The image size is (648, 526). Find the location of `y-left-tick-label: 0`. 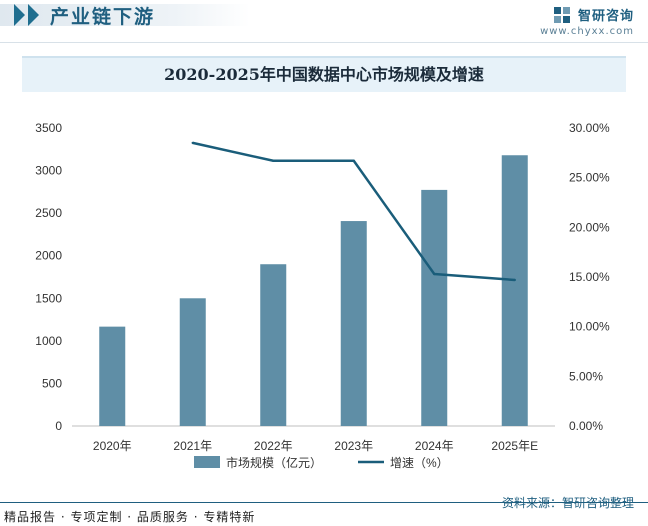

y-left-tick-label: 0 is located at coordinates (58, 426).